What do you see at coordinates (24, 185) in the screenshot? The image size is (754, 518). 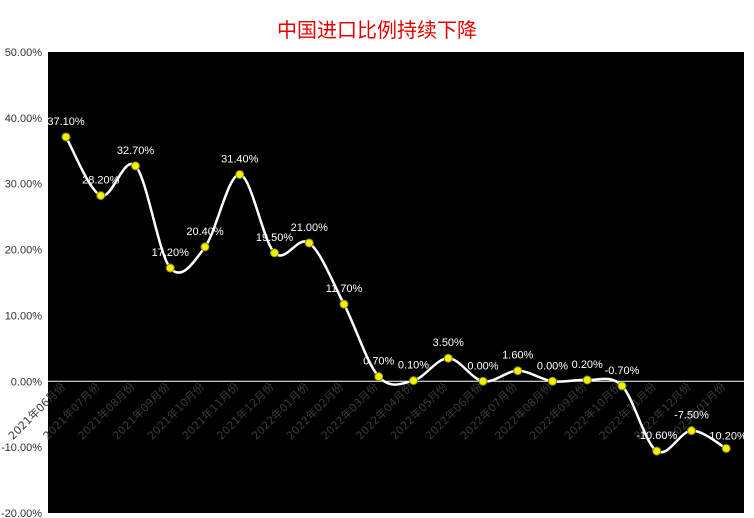 I see `y-tick-label: 30.00%` at bounding box center [24, 185].